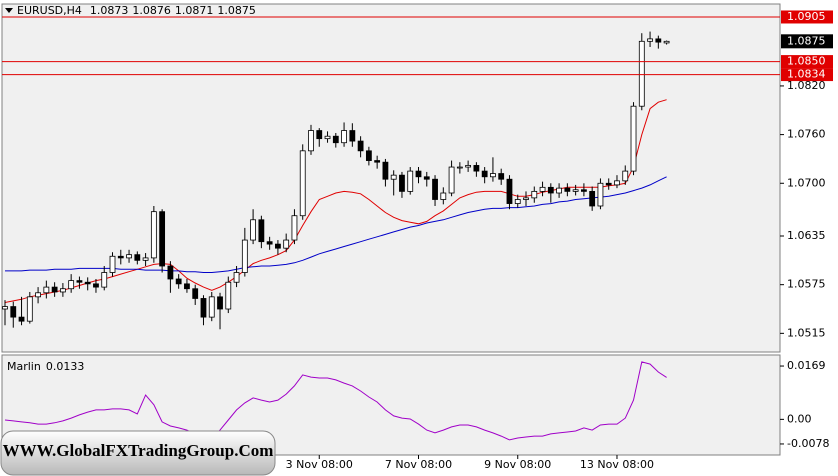 This screenshot has height=476, width=838. Describe the element at coordinates (138, 450) in the screenshot. I see `watermark-text: WWW.GlobalFXTradingGroup.Com` at that location.